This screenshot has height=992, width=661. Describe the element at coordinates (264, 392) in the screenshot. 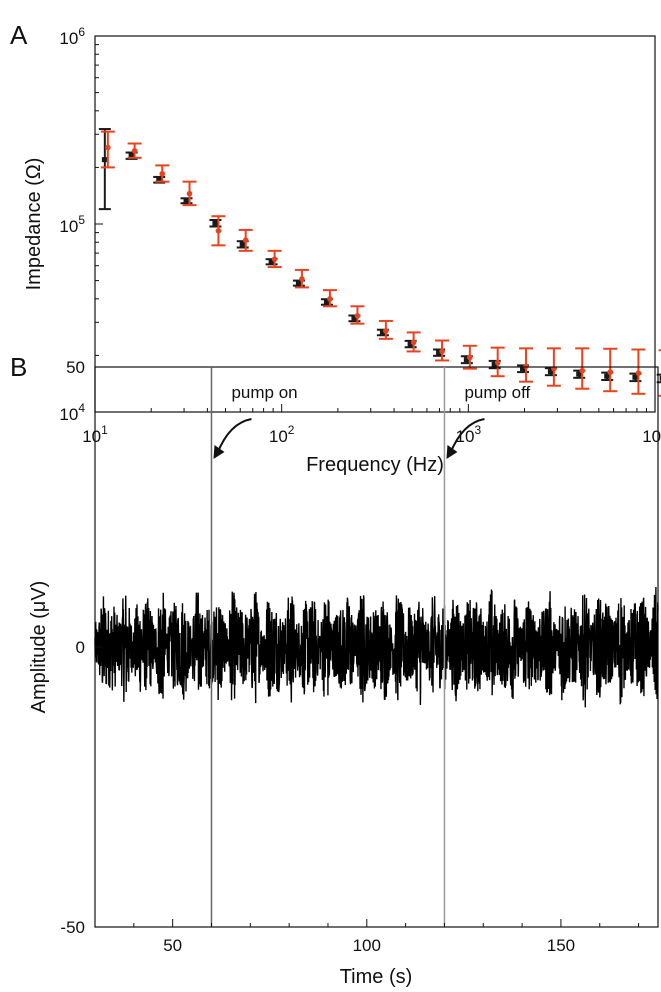

I see `marker-label: pump on` at that location.